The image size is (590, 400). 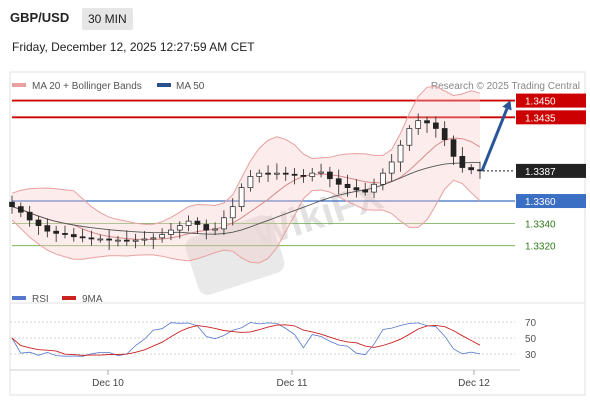 I want to click on rsi-tick-label: 50, so click(x=531, y=339).